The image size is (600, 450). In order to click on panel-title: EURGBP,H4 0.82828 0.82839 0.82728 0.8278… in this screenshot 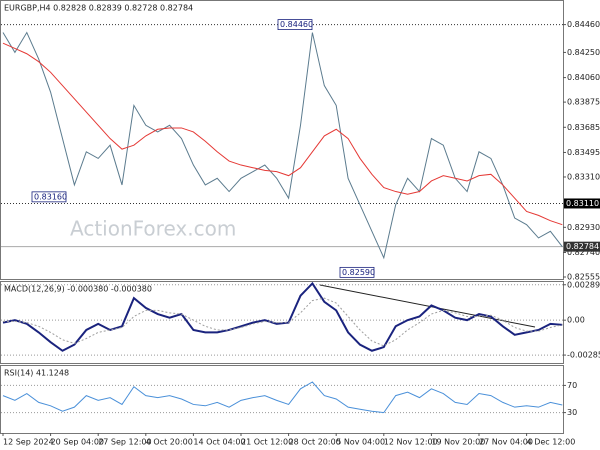, I will do `click(98, 8)`.